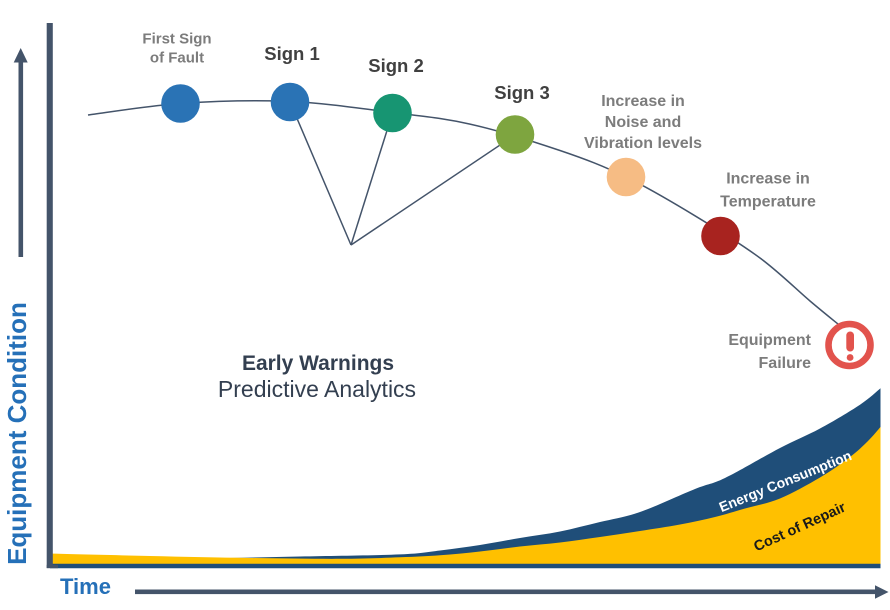 The width and height of the screenshot is (890, 610). What do you see at coordinates (177, 58) in the screenshot?
I see `svg-text: of Fault` at bounding box center [177, 58].